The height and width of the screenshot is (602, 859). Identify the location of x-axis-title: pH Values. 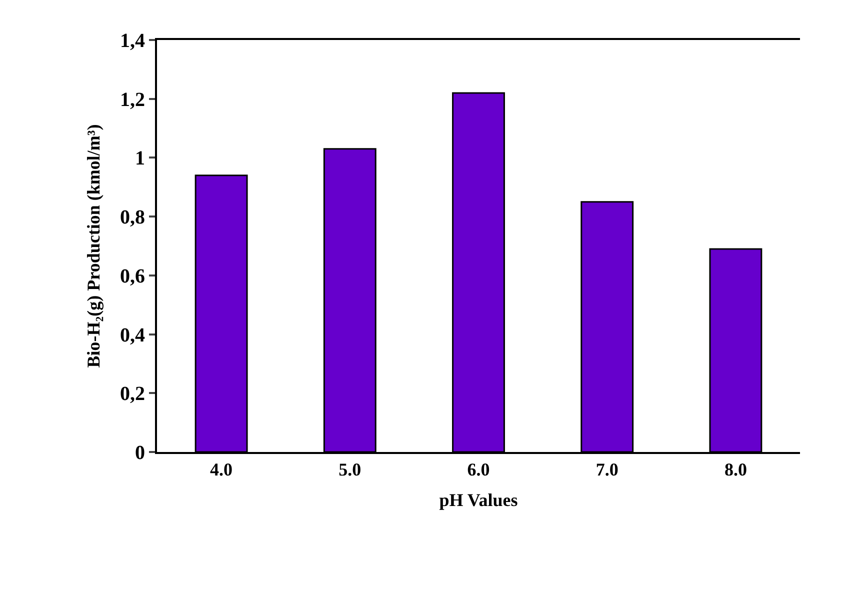
(478, 500).